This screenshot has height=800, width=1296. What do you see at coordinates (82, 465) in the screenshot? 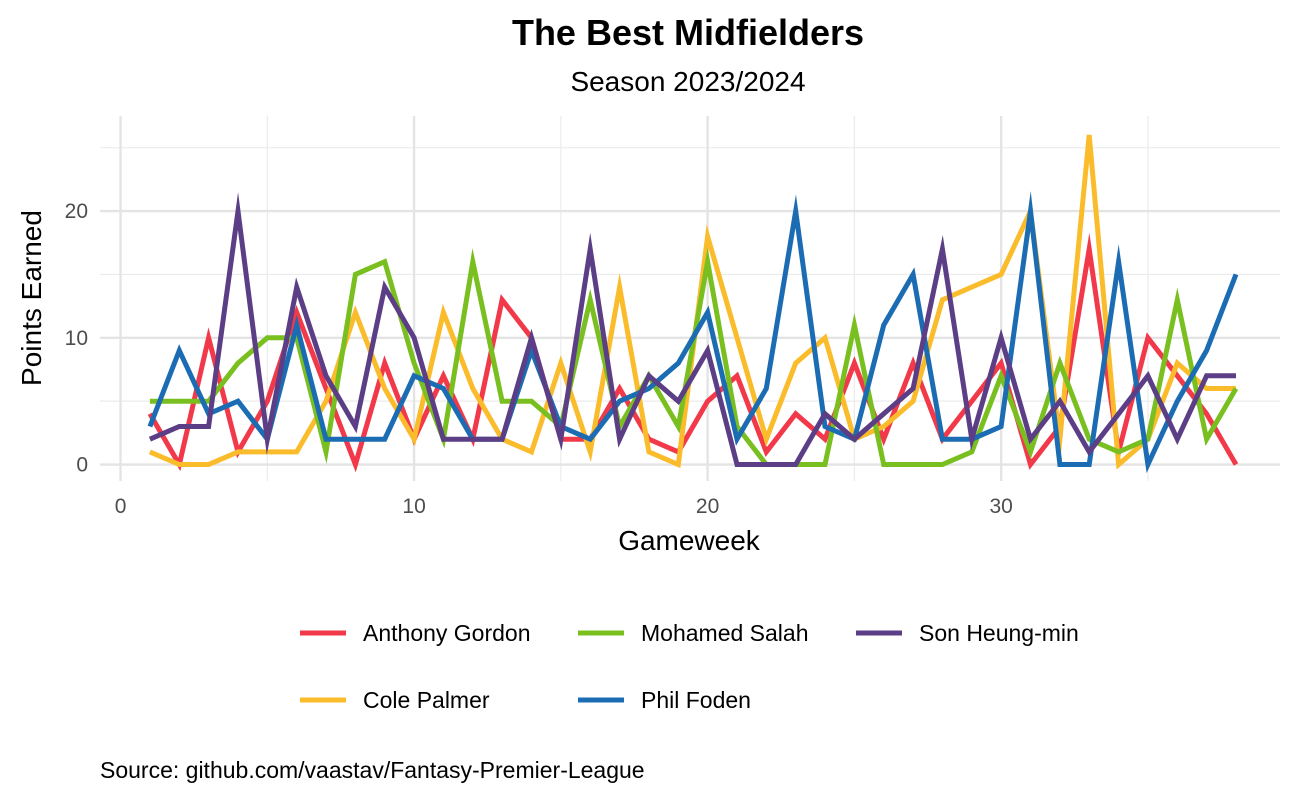
I see `y-tick-label: 0` at bounding box center [82, 465].